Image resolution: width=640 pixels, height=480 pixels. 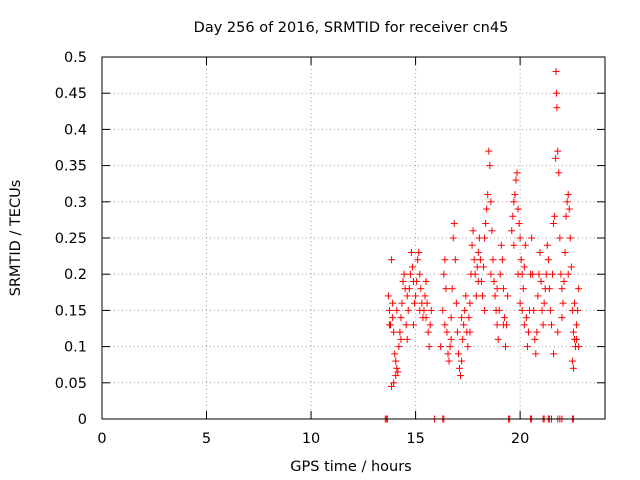 I want to click on x-tick-label: 5, so click(x=206, y=439).